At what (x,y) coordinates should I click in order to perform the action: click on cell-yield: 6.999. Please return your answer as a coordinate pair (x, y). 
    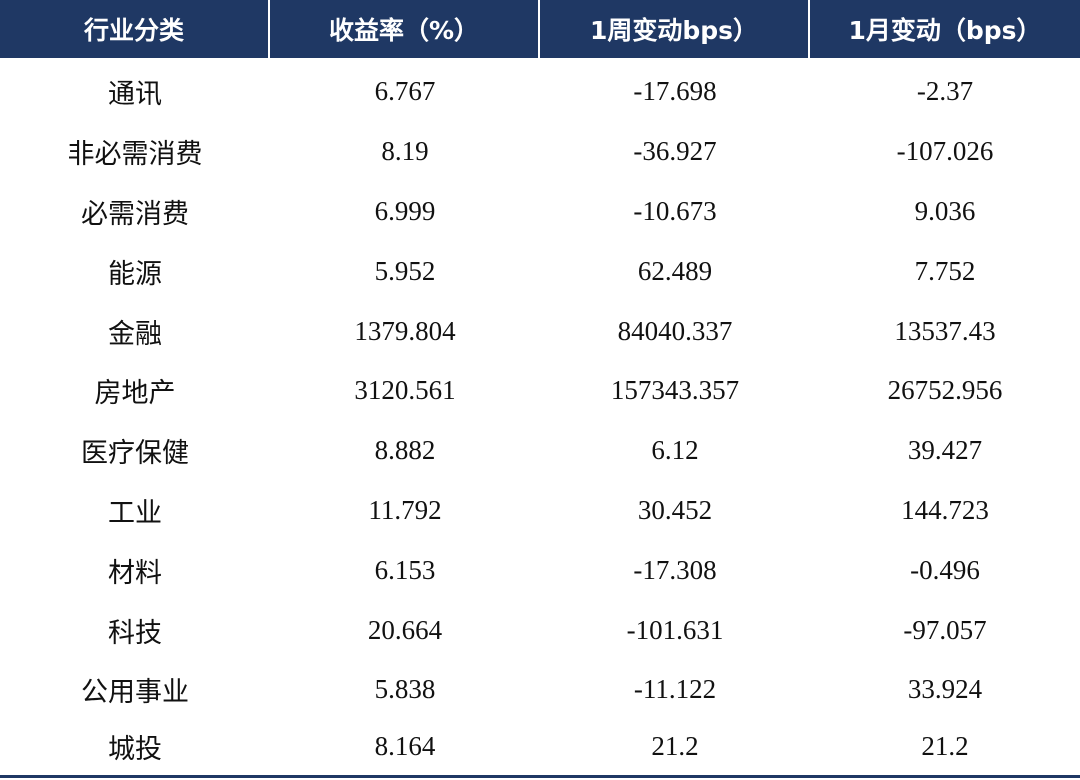
    Looking at the image, I should click on (405, 210).